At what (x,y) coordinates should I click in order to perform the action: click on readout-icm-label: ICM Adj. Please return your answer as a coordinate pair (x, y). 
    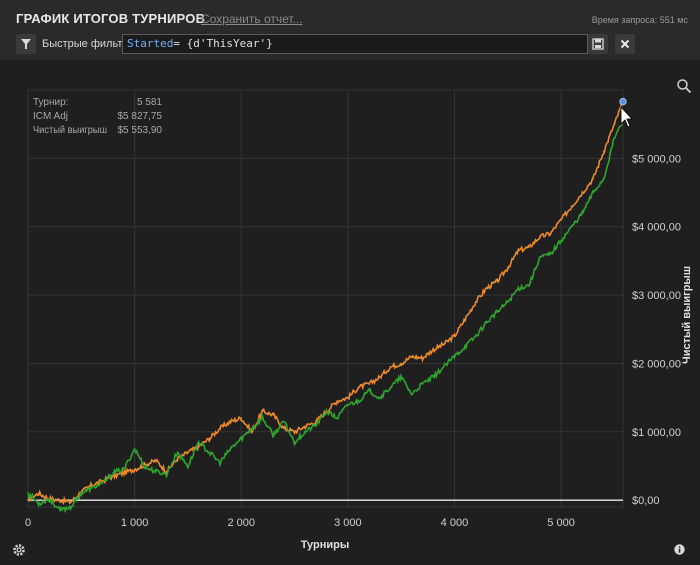
    Looking at the image, I should click on (50, 116).